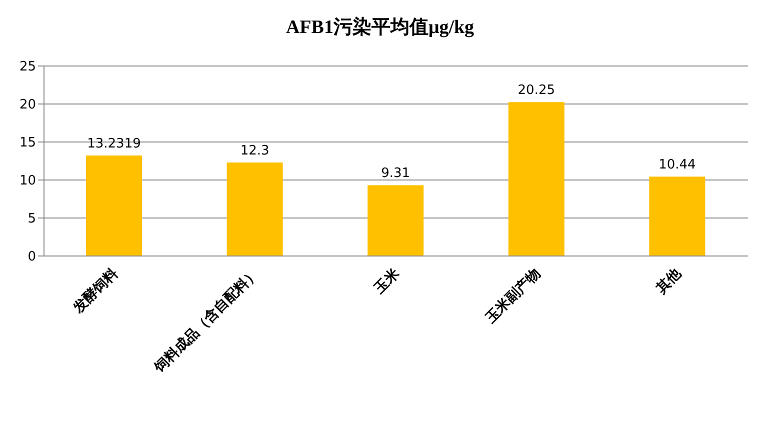 The width and height of the screenshot is (760, 434). Describe the element at coordinates (677, 165) in the screenshot. I see `data-label: 10.44` at that location.